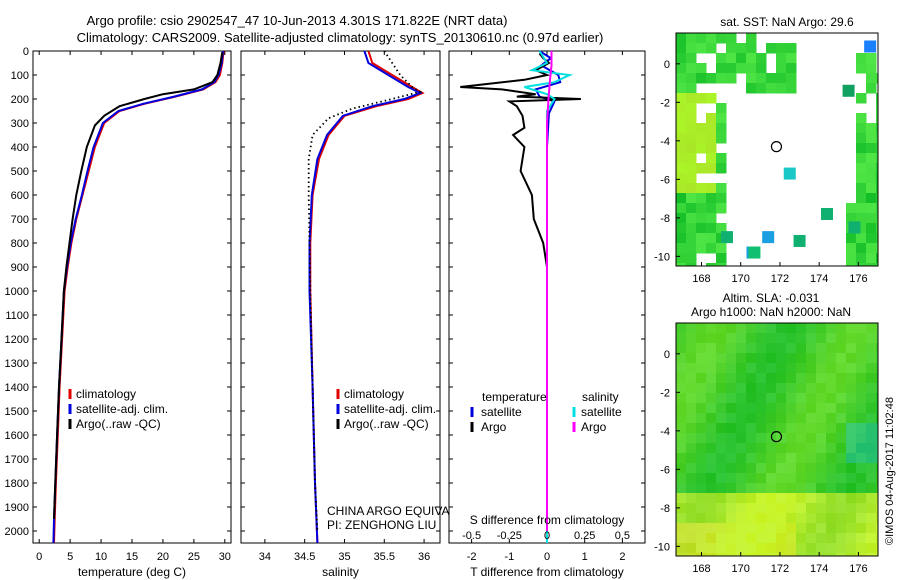 The height and width of the screenshot is (580, 900). I want to click on legend-label-salinity: Argo, so click(594, 427).